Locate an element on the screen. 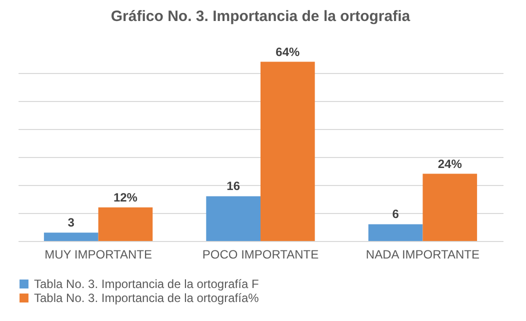 The height and width of the screenshot is (321, 526). legend-label: Tabla No. 3. Importancia de la ortografía% is located at coordinates (147, 298).